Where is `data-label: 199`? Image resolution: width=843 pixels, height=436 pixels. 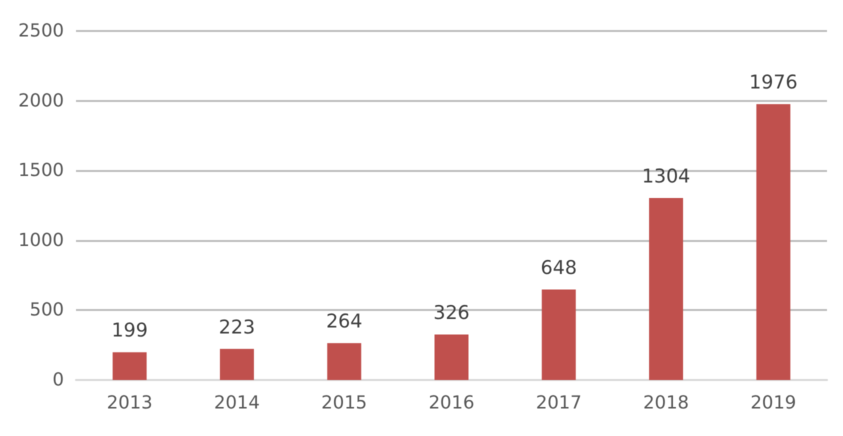 data-label: 199 is located at coordinates (130, 331).